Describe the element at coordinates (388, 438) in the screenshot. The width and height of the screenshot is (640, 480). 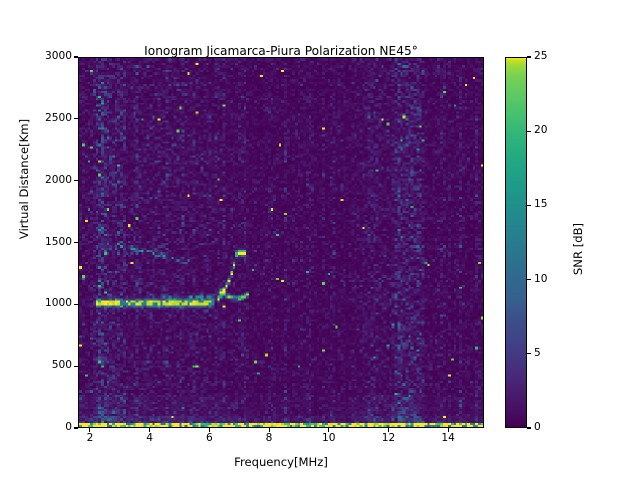
I see `x-tick-label: 12` at that location.